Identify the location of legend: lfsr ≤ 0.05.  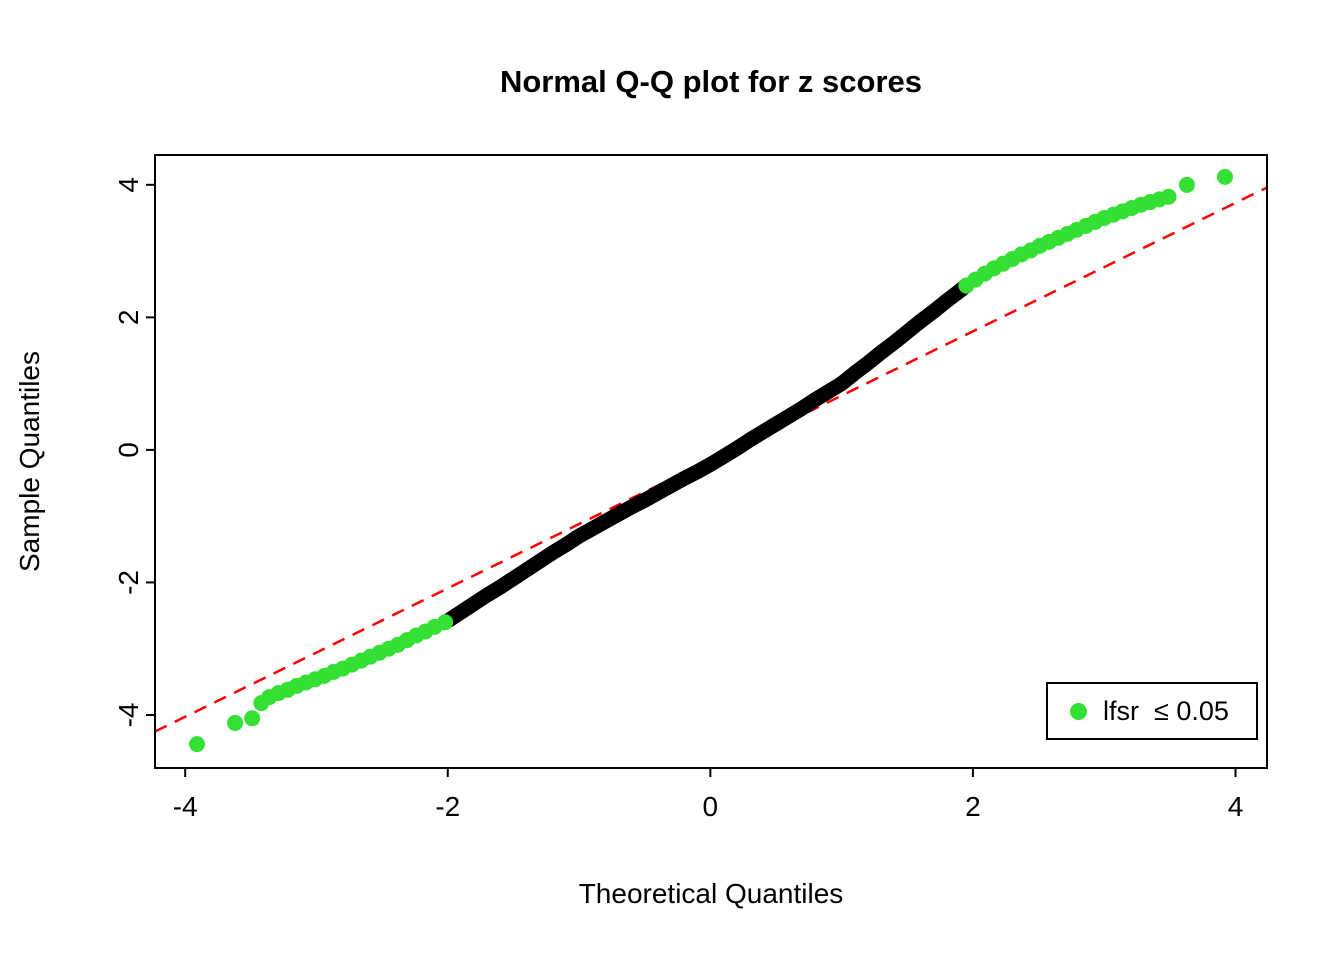
(1152, 711).